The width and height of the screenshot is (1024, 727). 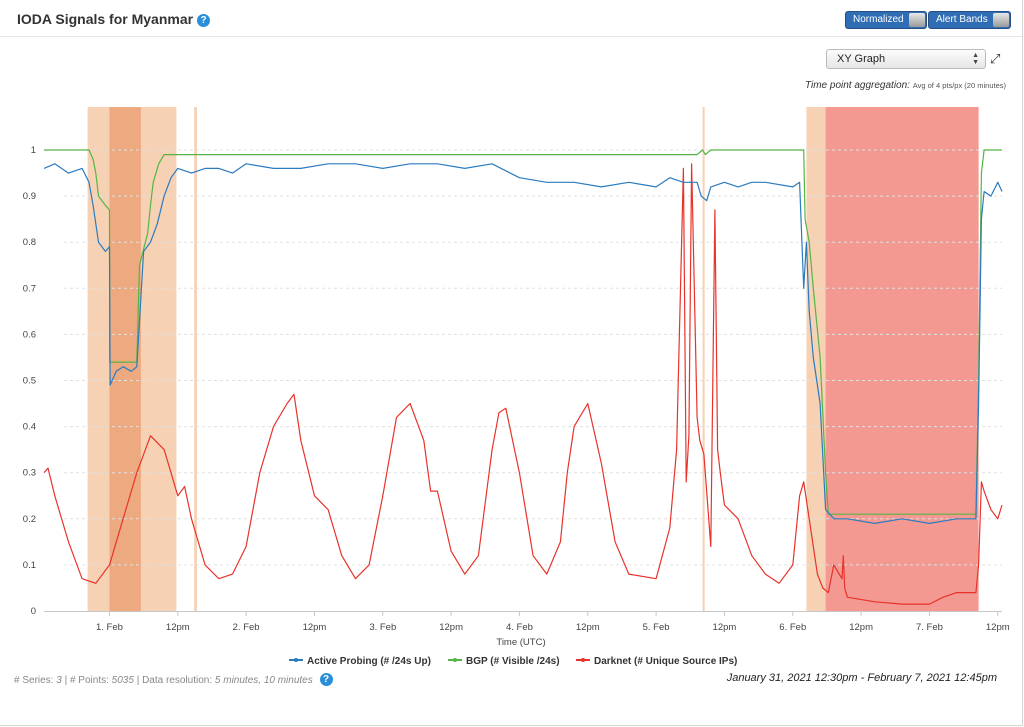 What do you see at coordinates (861, 59) in the screenshot?
I see `graph-type-value: XY Graph` at bounding box center [861, 59].